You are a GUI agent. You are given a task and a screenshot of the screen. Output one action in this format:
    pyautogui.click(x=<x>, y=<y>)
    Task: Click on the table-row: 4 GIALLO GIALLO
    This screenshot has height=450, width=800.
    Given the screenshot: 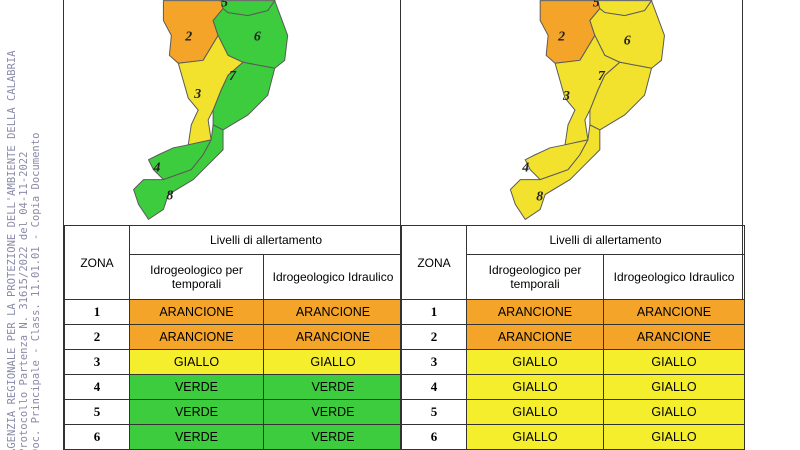 What is the action you would take?
    pyautogui.click(x=573, y=387)
    